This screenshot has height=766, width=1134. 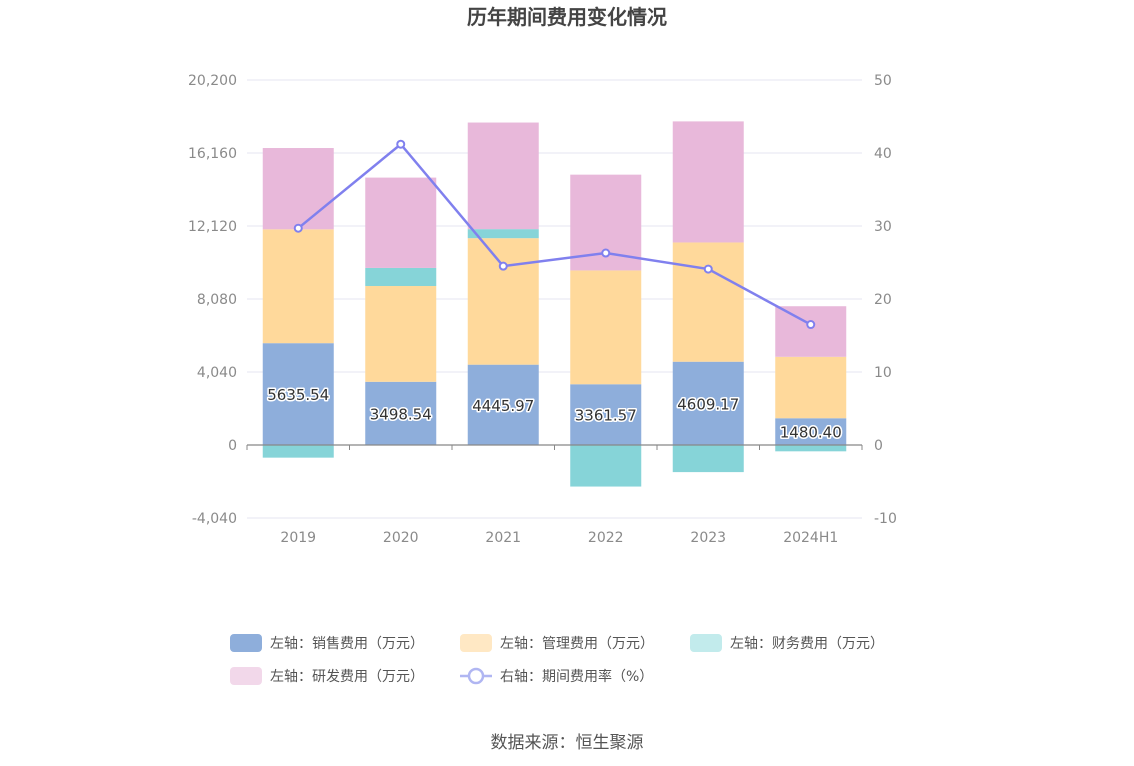 I want to click on data-label: 4609.17, so click(x=708, y=404).